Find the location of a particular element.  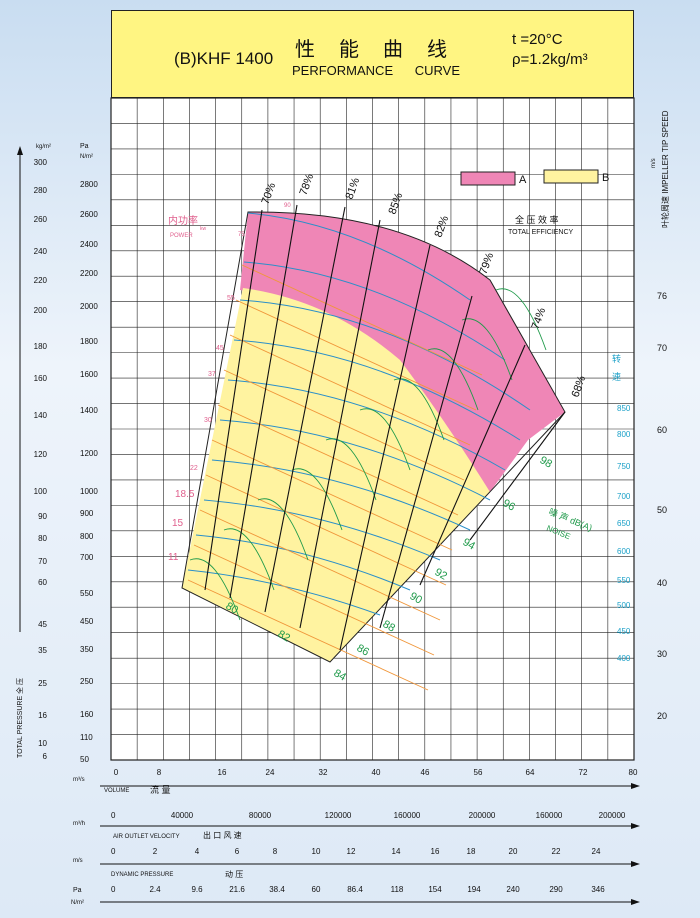

speed-tick: 600 is located at coordinates (624, 551).